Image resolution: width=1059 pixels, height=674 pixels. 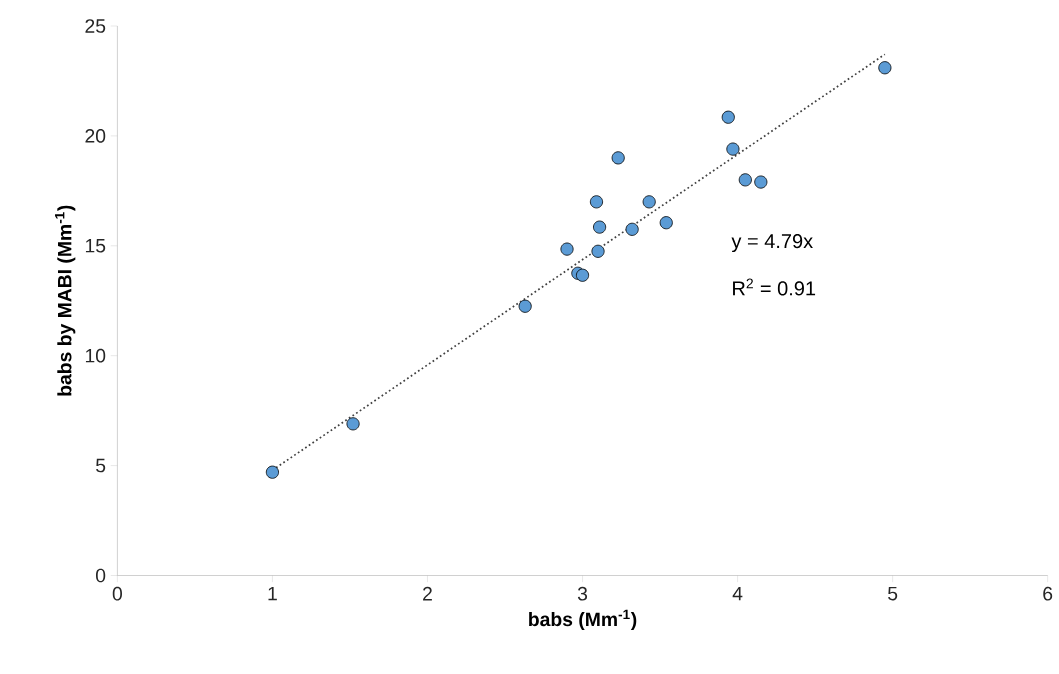 What do you see at coordinates (272, 594) in the screenshot?
I see `x-tick-label: 1` at bounding box center [272, 594].